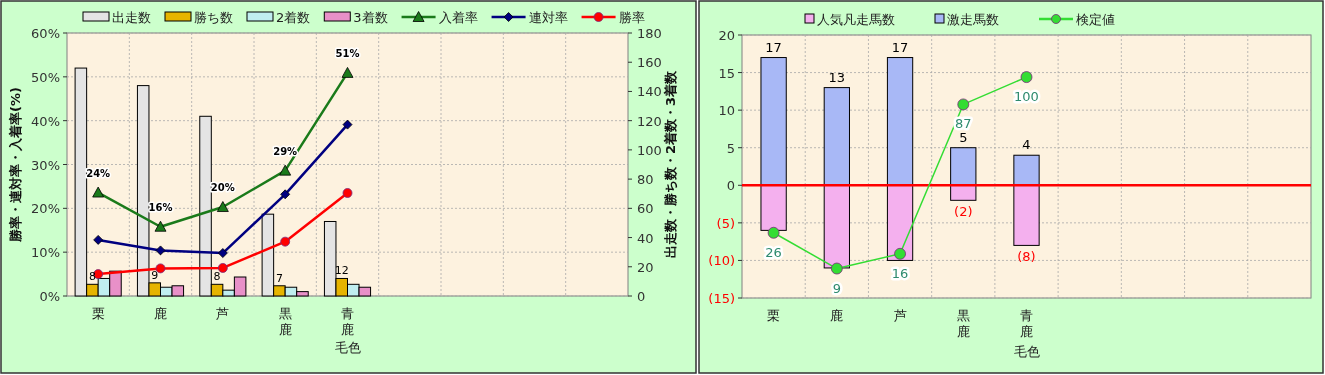  What do you see at coordinates (645, 180) in the screenshot?
I see `y2-tick-label: 80` at bounding box center [645, 180].